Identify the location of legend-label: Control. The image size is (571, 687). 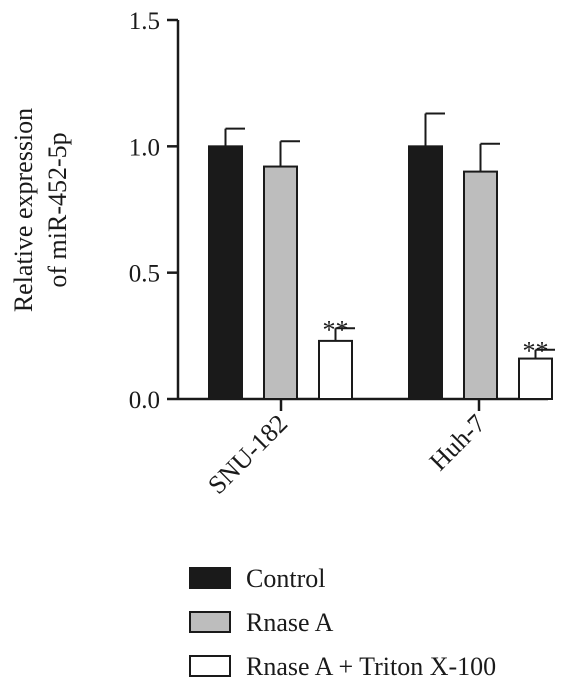
(285, 578).